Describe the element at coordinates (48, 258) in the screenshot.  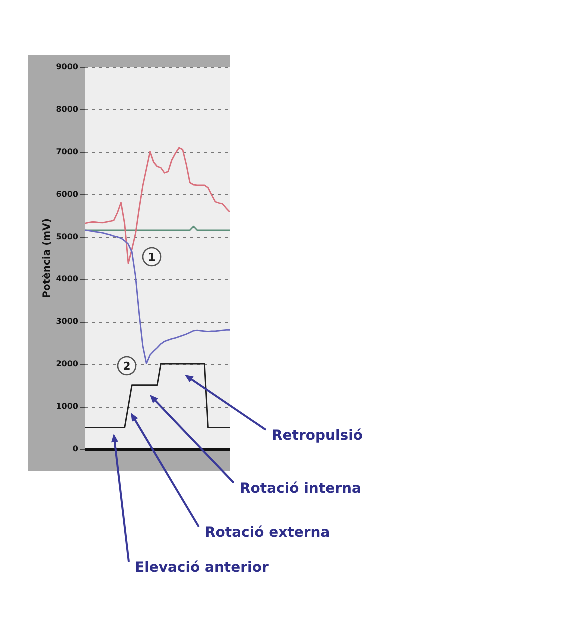
I see `y-axis-title: Potència (mV)` at that location.